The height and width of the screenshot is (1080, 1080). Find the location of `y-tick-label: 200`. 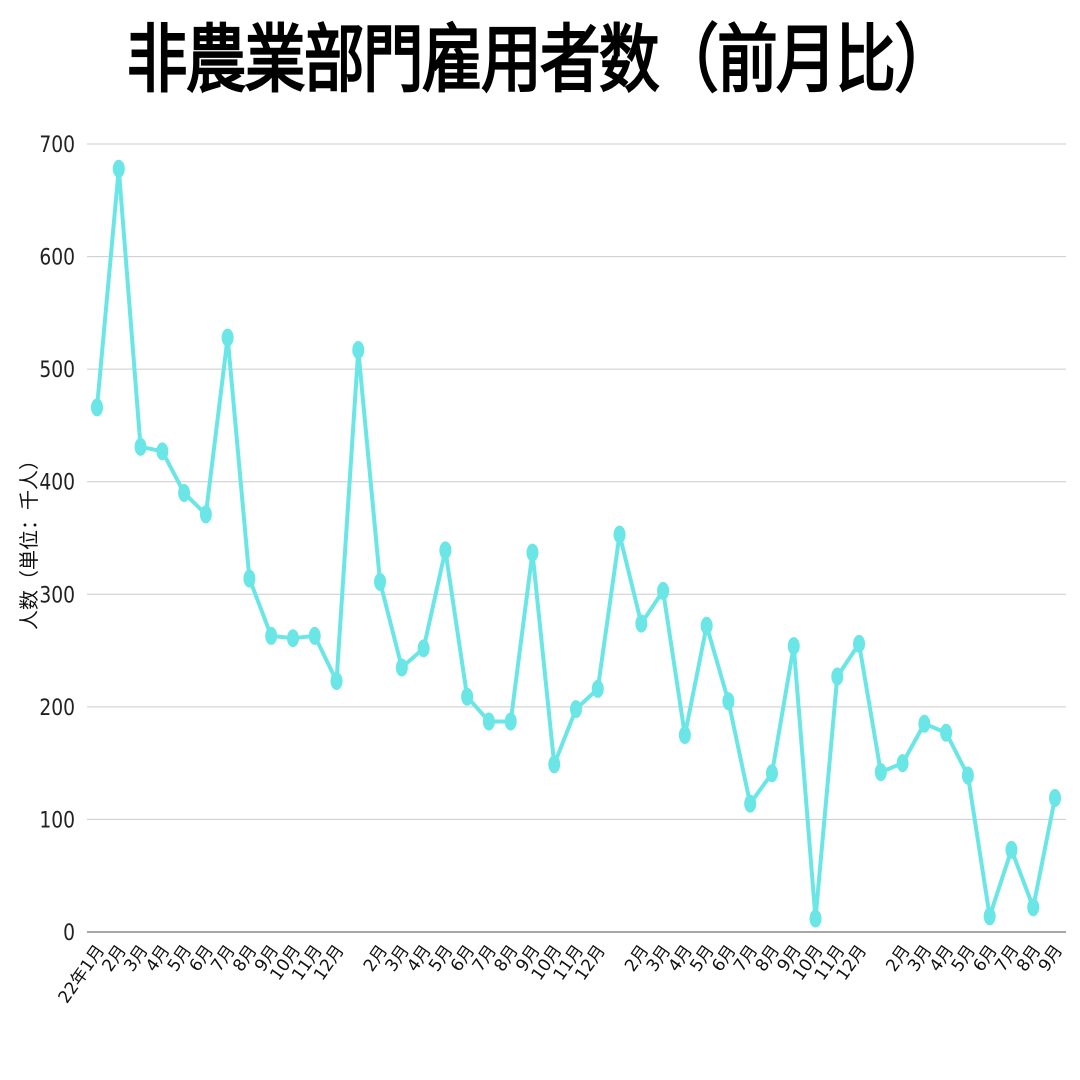

y-tick-label: 200 is located at coordinates (57, 707).